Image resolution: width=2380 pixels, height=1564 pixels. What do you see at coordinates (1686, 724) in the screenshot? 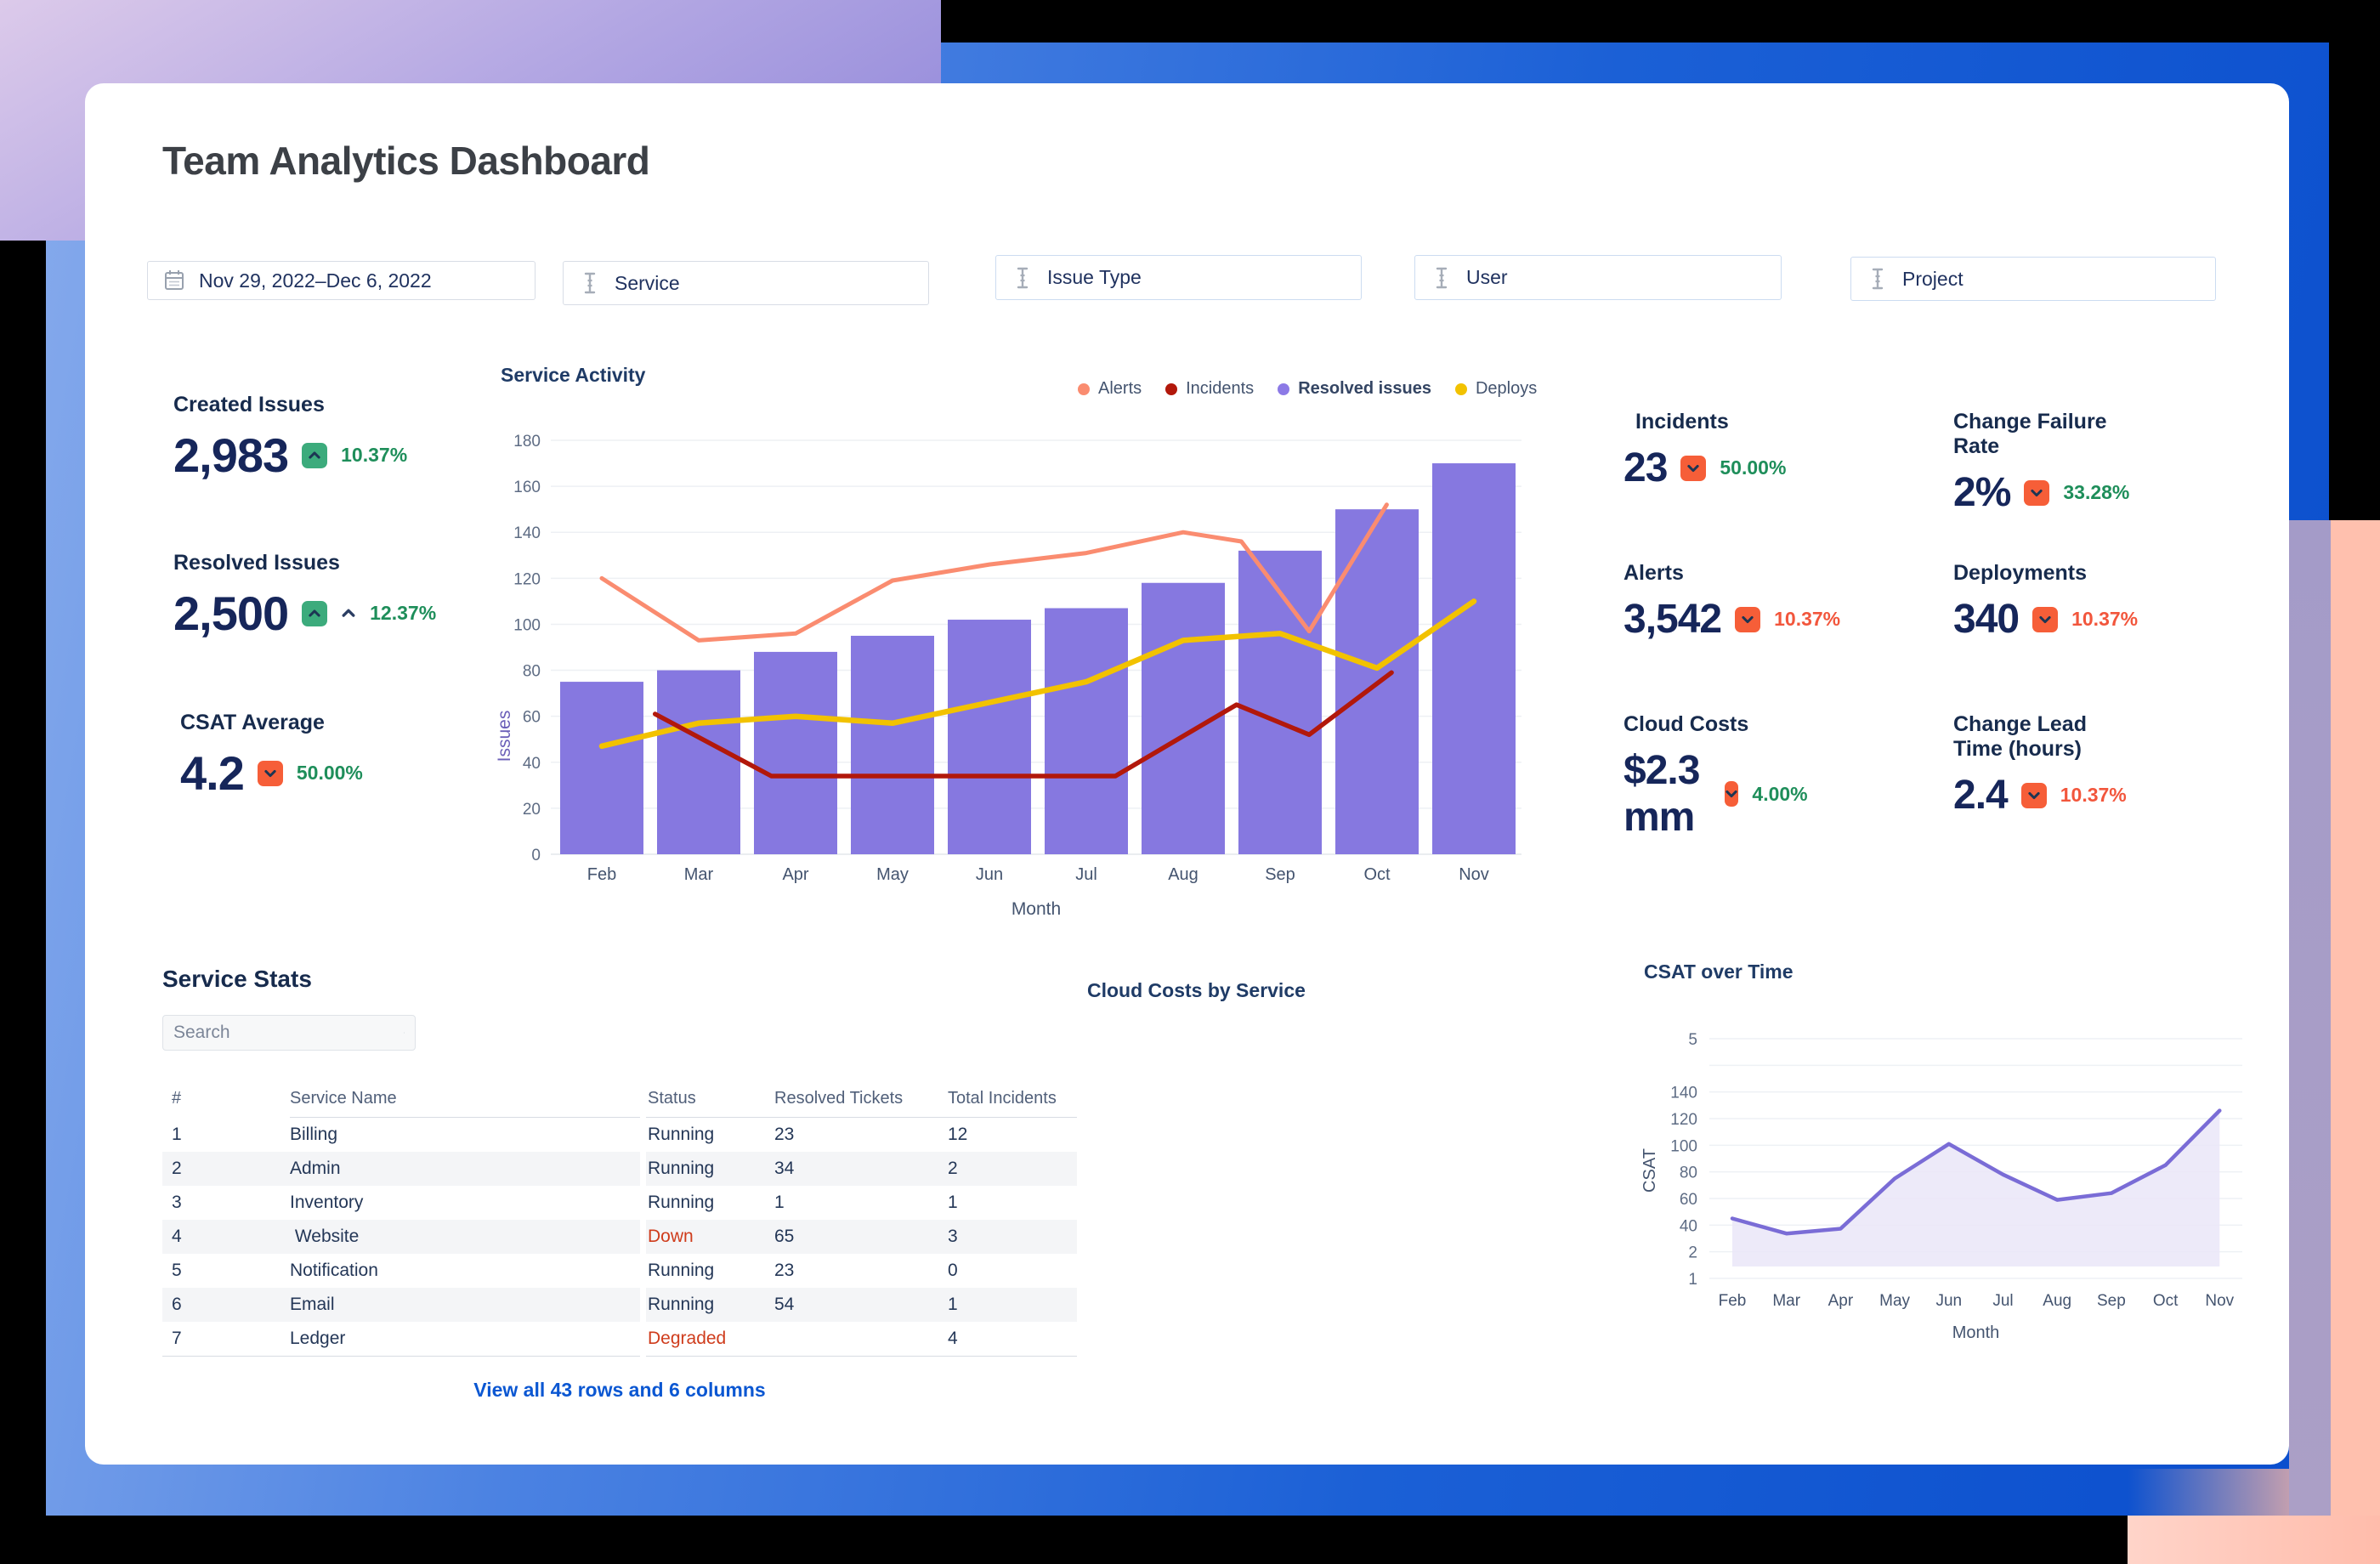
I see `kpi-label: Cloud Costs` at bounding box center [1686, 724].